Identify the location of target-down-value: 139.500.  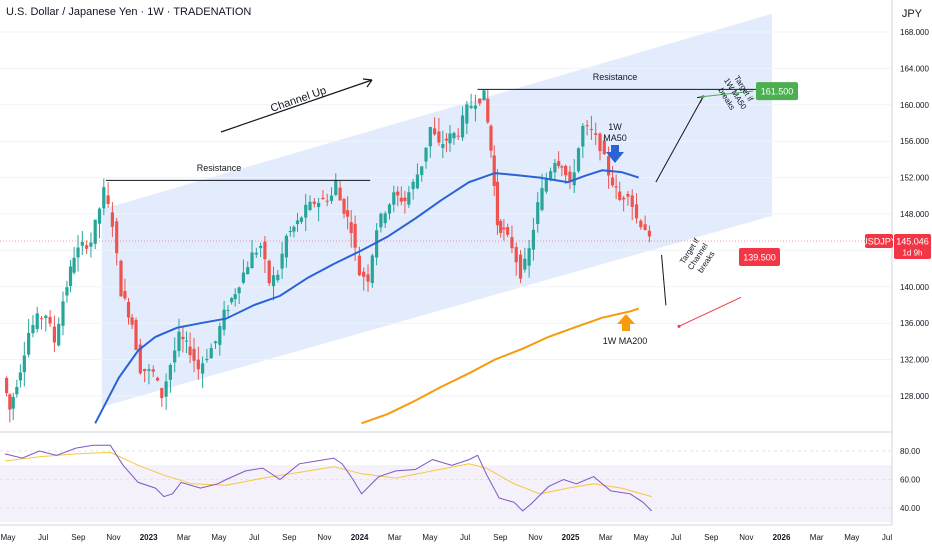
(759, 258).